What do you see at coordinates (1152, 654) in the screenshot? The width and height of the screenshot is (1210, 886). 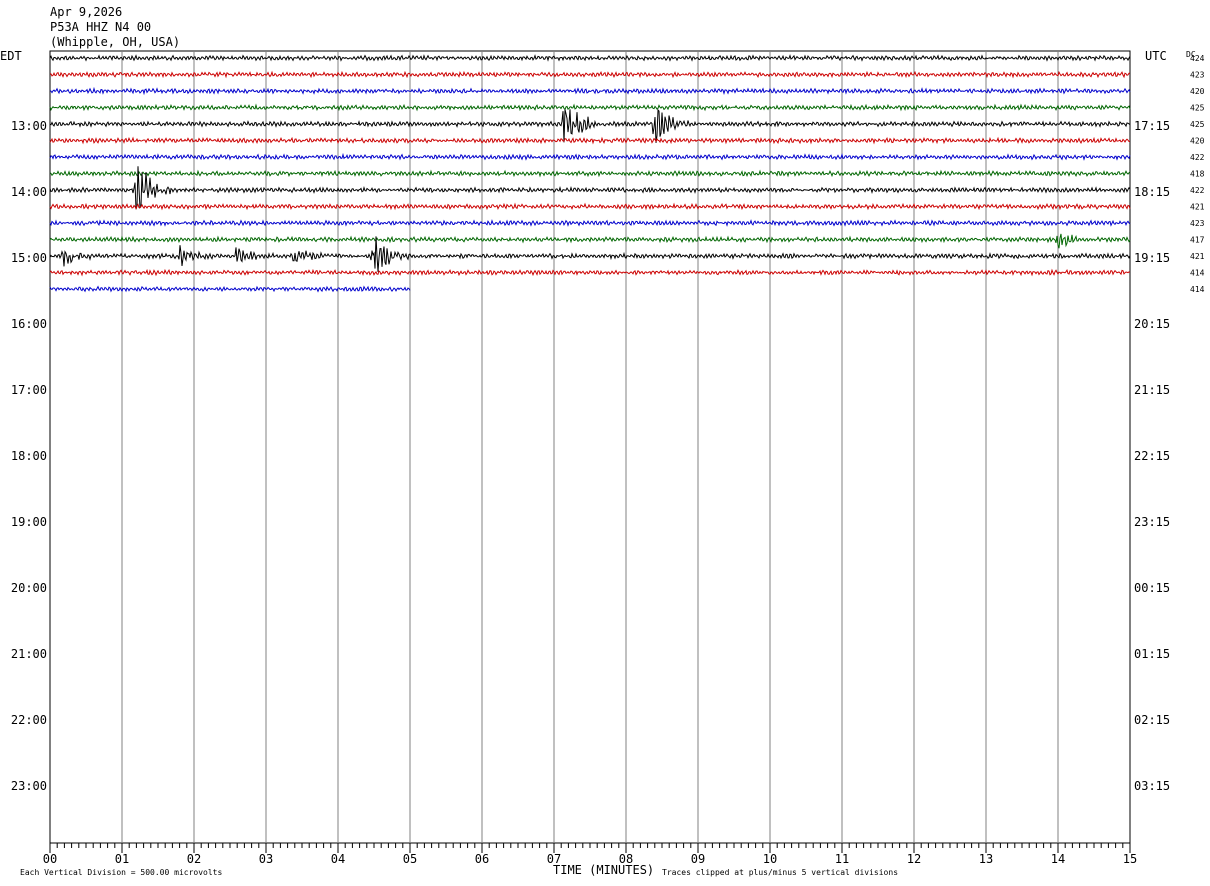 I see `utc-hour-label: 01:15` at bounding box center [1152, 654].